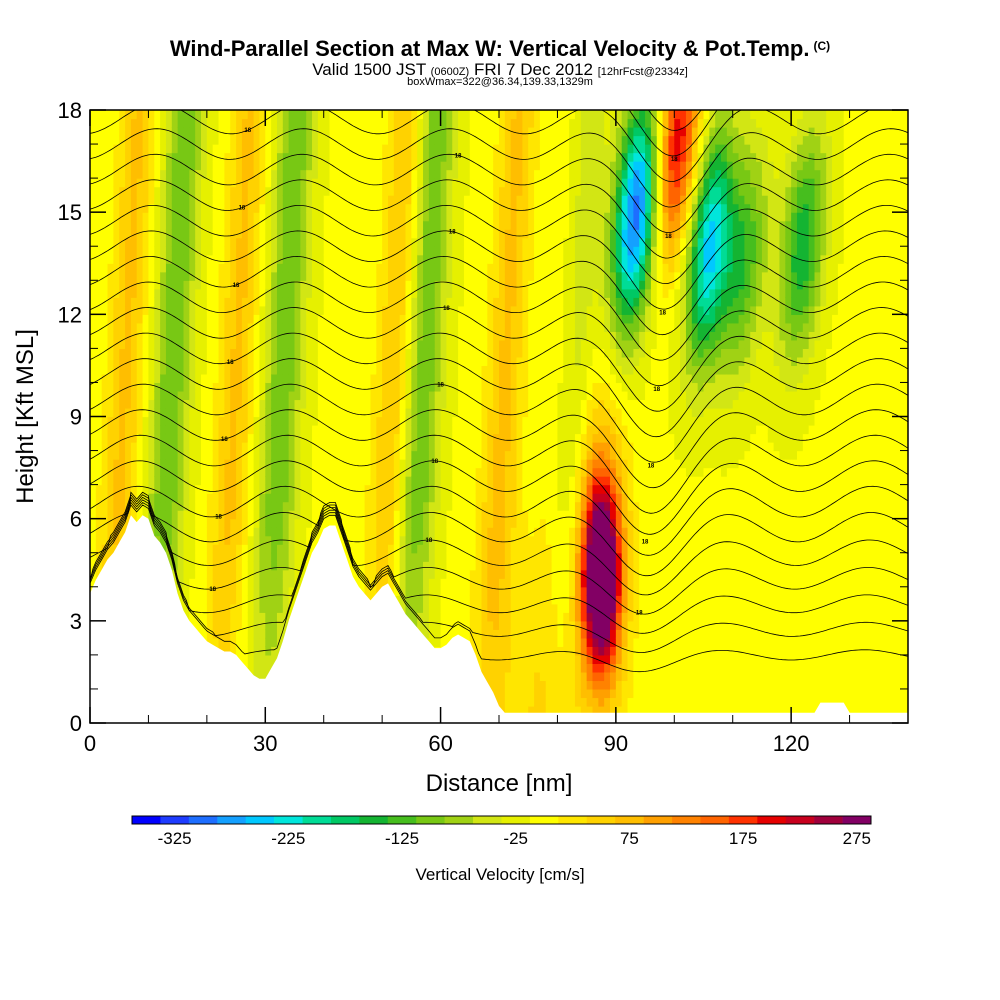 This screenshot has width=1000, height=1000. What do you see at coordinates (533, 69) in the screenshot?
I see `valid-date: FRI 7 Dec 2012` at bounding box center [533, 69].